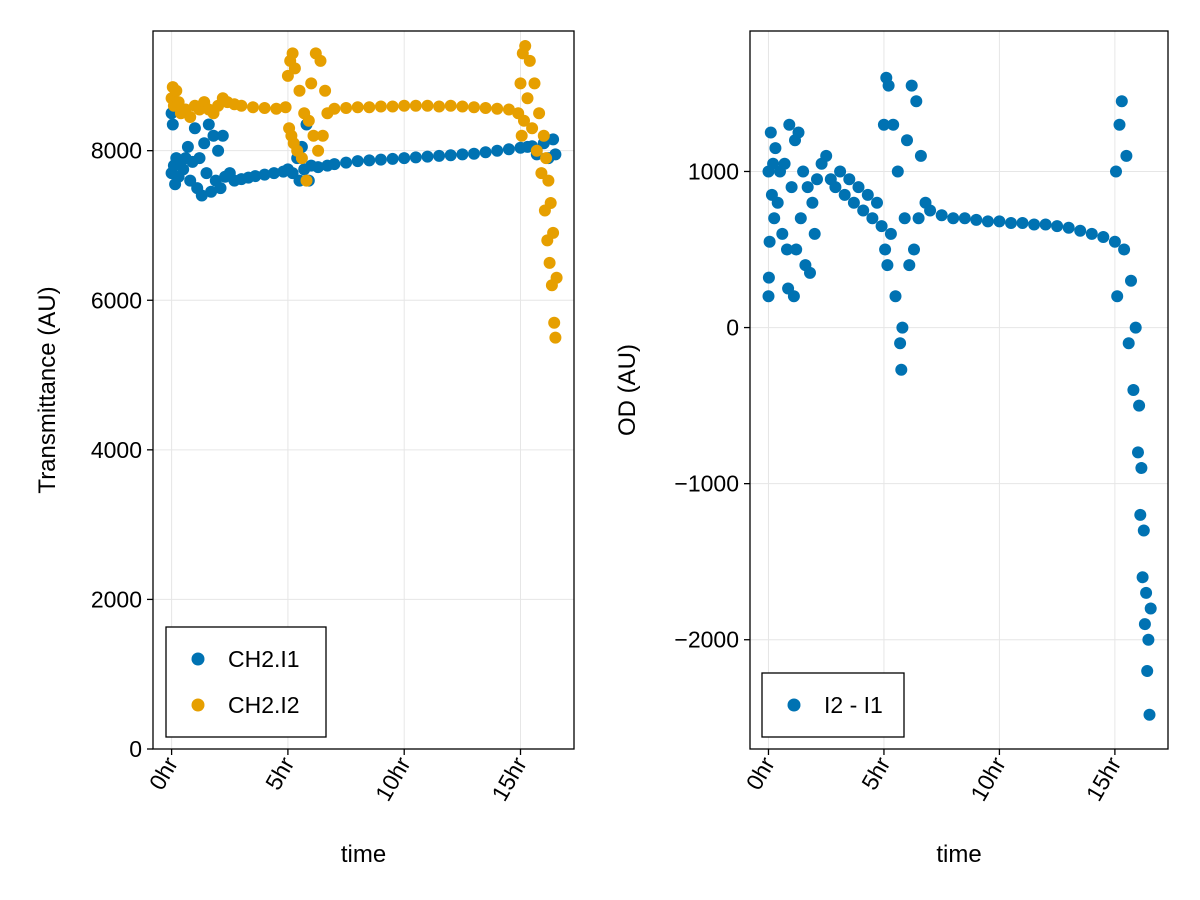  What do you see at coordinates (958, 854) in the screenshot?
I see `chart1-x-axis-label: time` at bounding box center [958, 854].